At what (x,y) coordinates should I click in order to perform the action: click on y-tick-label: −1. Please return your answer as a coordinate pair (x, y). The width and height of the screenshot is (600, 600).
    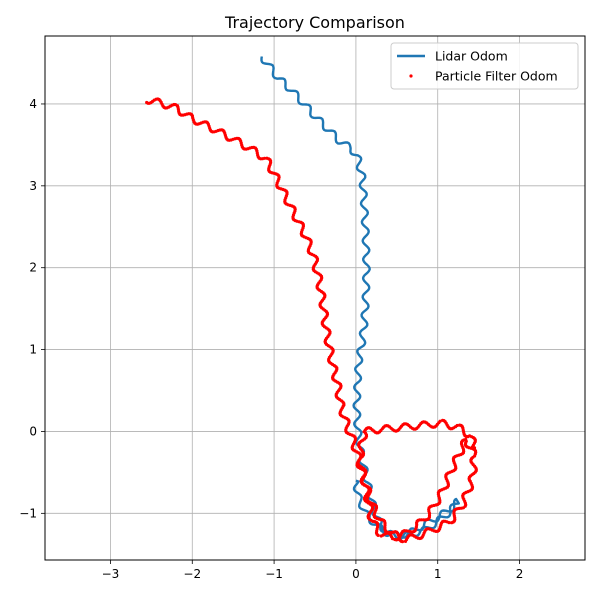
    Looking at the image, I should click on (28, 513).